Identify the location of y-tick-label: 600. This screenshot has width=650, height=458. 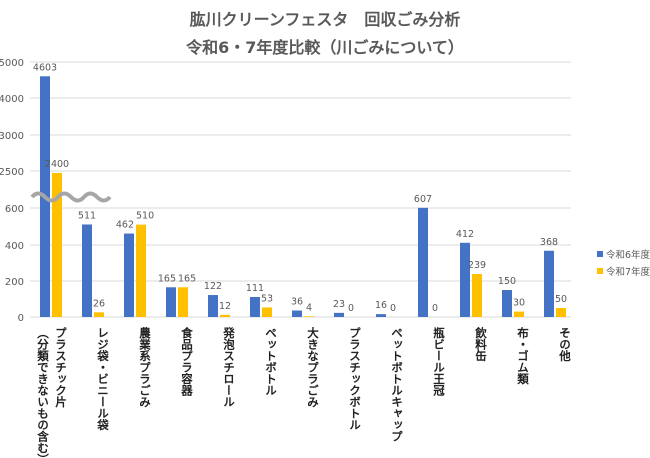
(14, 209).